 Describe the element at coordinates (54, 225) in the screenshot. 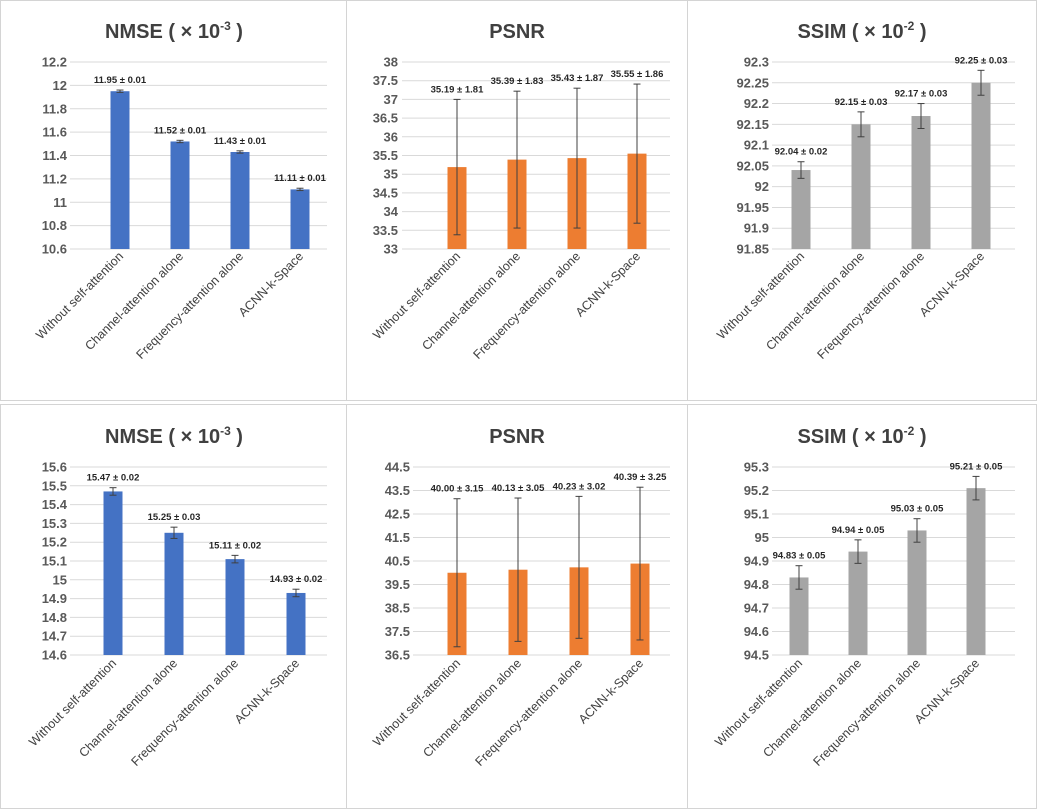

I see `y-tick-label: 10.8` at that location.